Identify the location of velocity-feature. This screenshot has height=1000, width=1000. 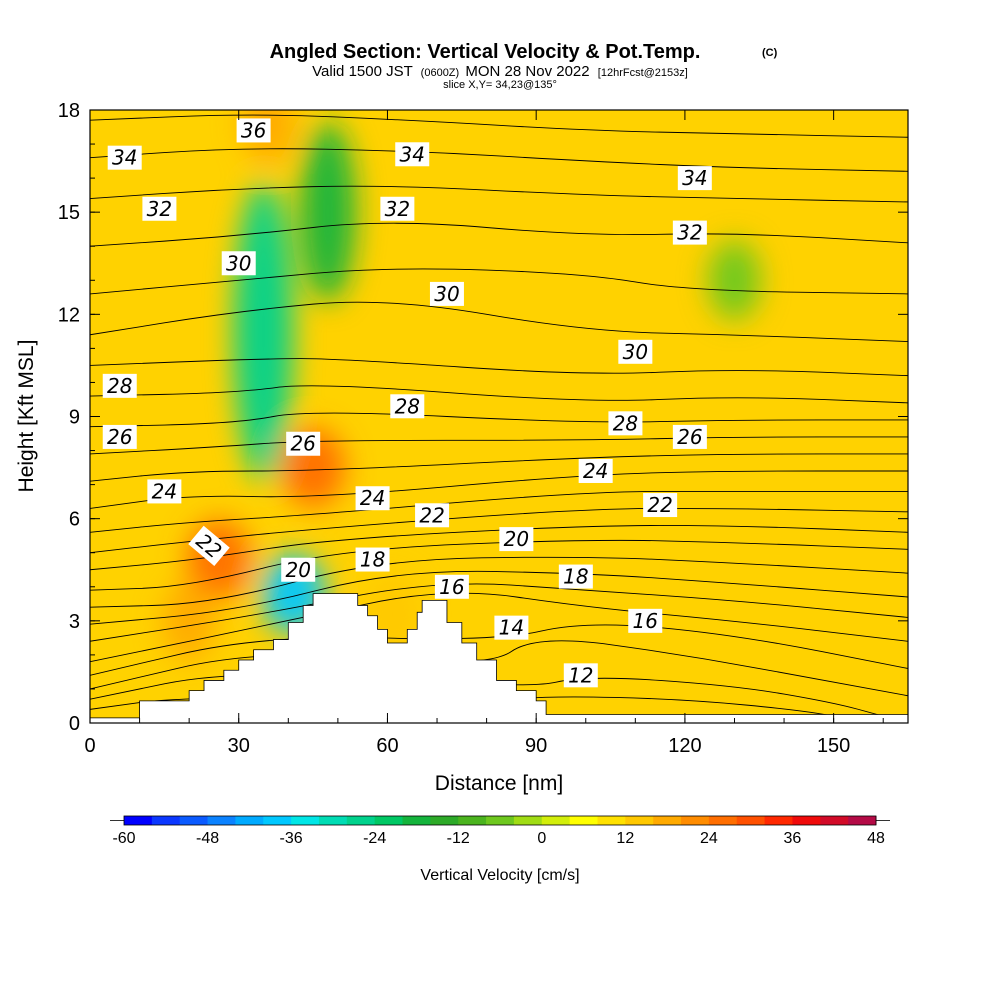
(734, 280).